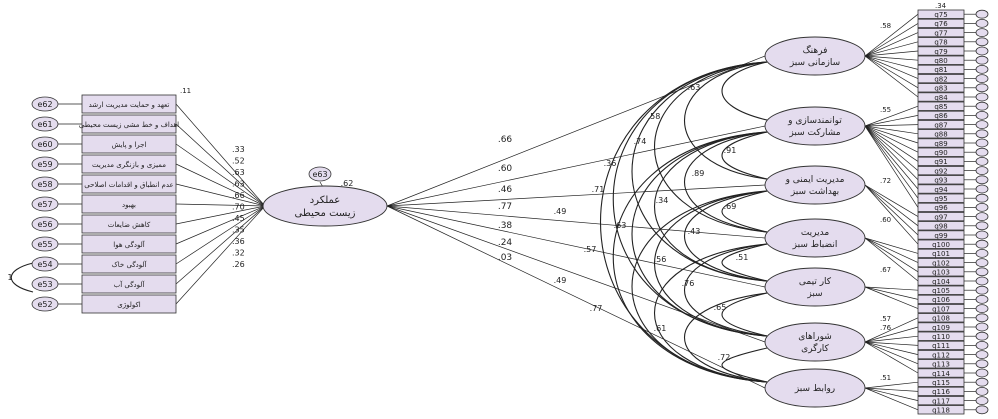 This screenshot has height=419, width=998. Describe the element at coordinates (325, 213) in the screenshot. I see `main-factor-label: زیست محیطی` at that location.